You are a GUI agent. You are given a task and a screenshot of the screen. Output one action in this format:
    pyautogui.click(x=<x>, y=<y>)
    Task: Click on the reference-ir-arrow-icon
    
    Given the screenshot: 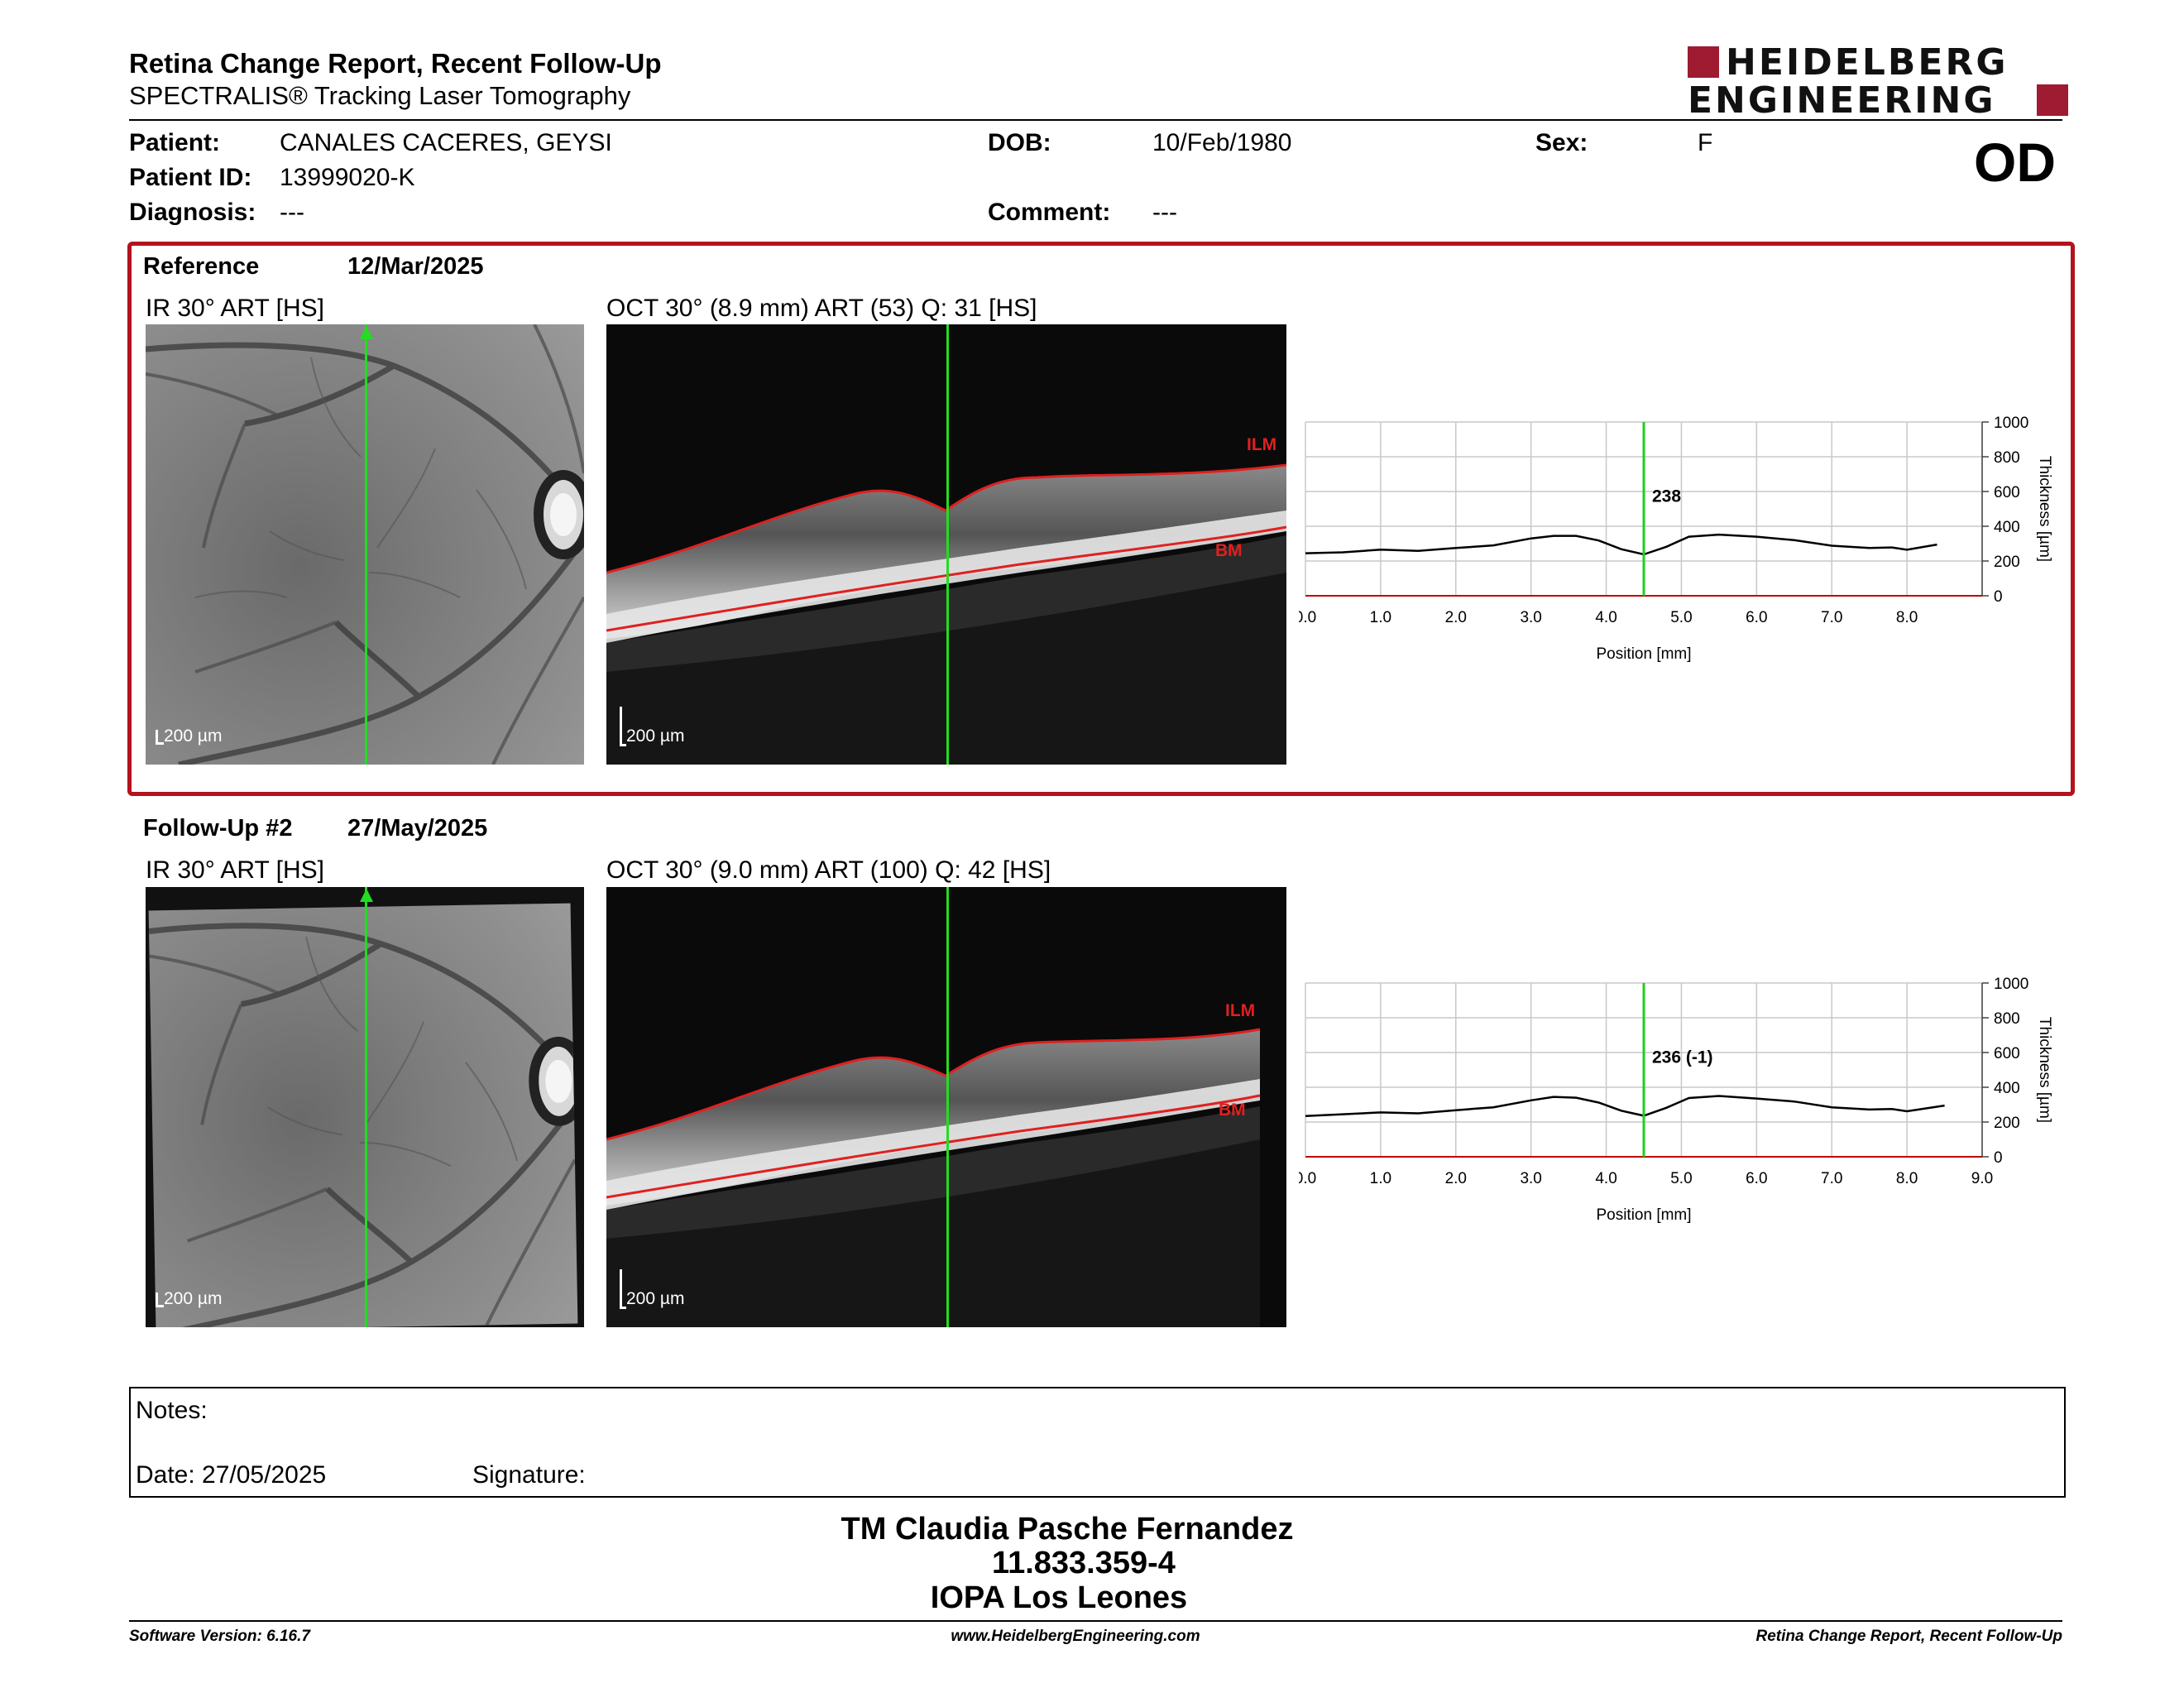 What is the action you would take?
    pyautogui.click(x=366, y=332)
    